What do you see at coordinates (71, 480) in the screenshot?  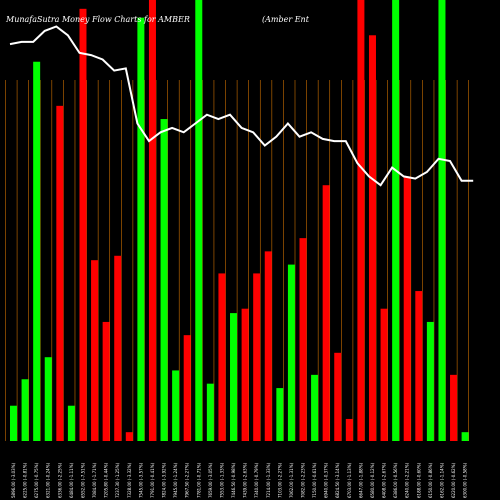 I see `x-tick-label: 6484.00 (-1.11%)` at bounding box center [71, 480].